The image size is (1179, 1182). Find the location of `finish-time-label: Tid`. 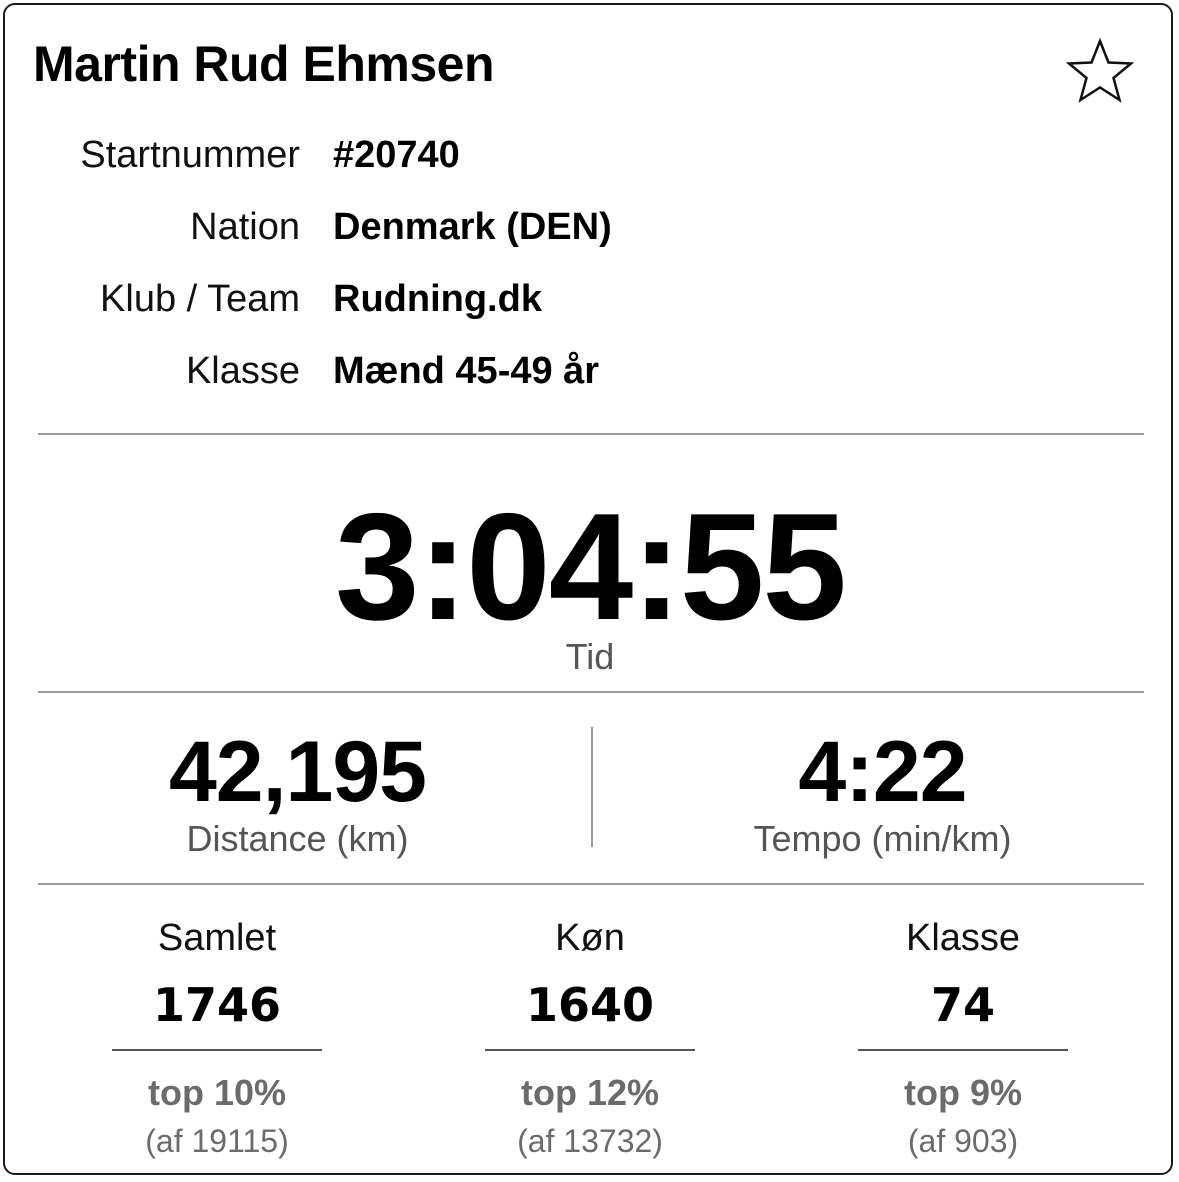

finish-time-label: Tid is located at coordinates (590, 656).